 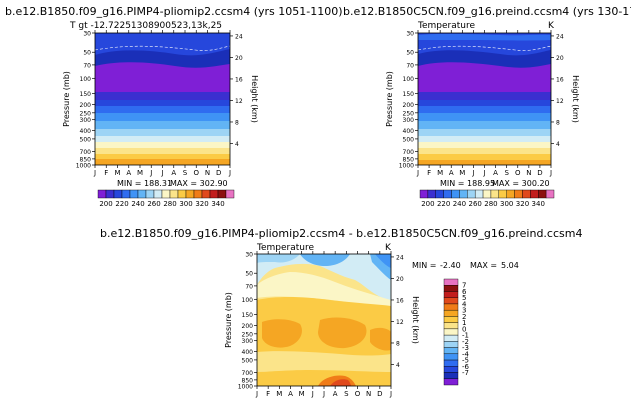 What do you see at coordinates (145, 26) in the screenshot?
I see `left-panel-subtitle: T gt -12.72251308900523,13k,25` at bounding box center [145, 26].